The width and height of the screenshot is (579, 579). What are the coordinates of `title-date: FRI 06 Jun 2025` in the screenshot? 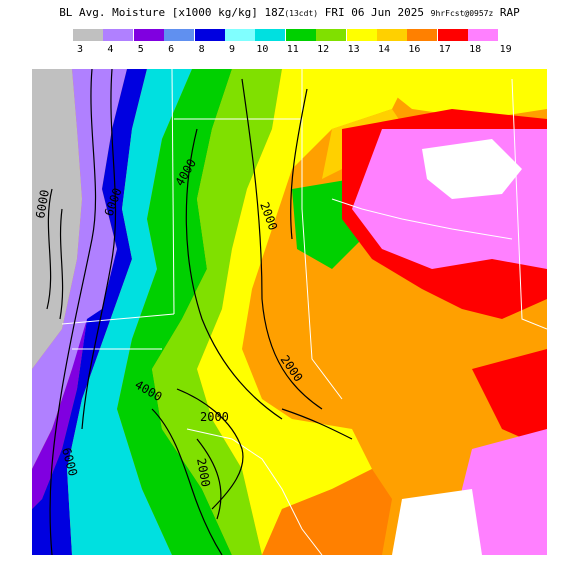 It's located at (374, 12).